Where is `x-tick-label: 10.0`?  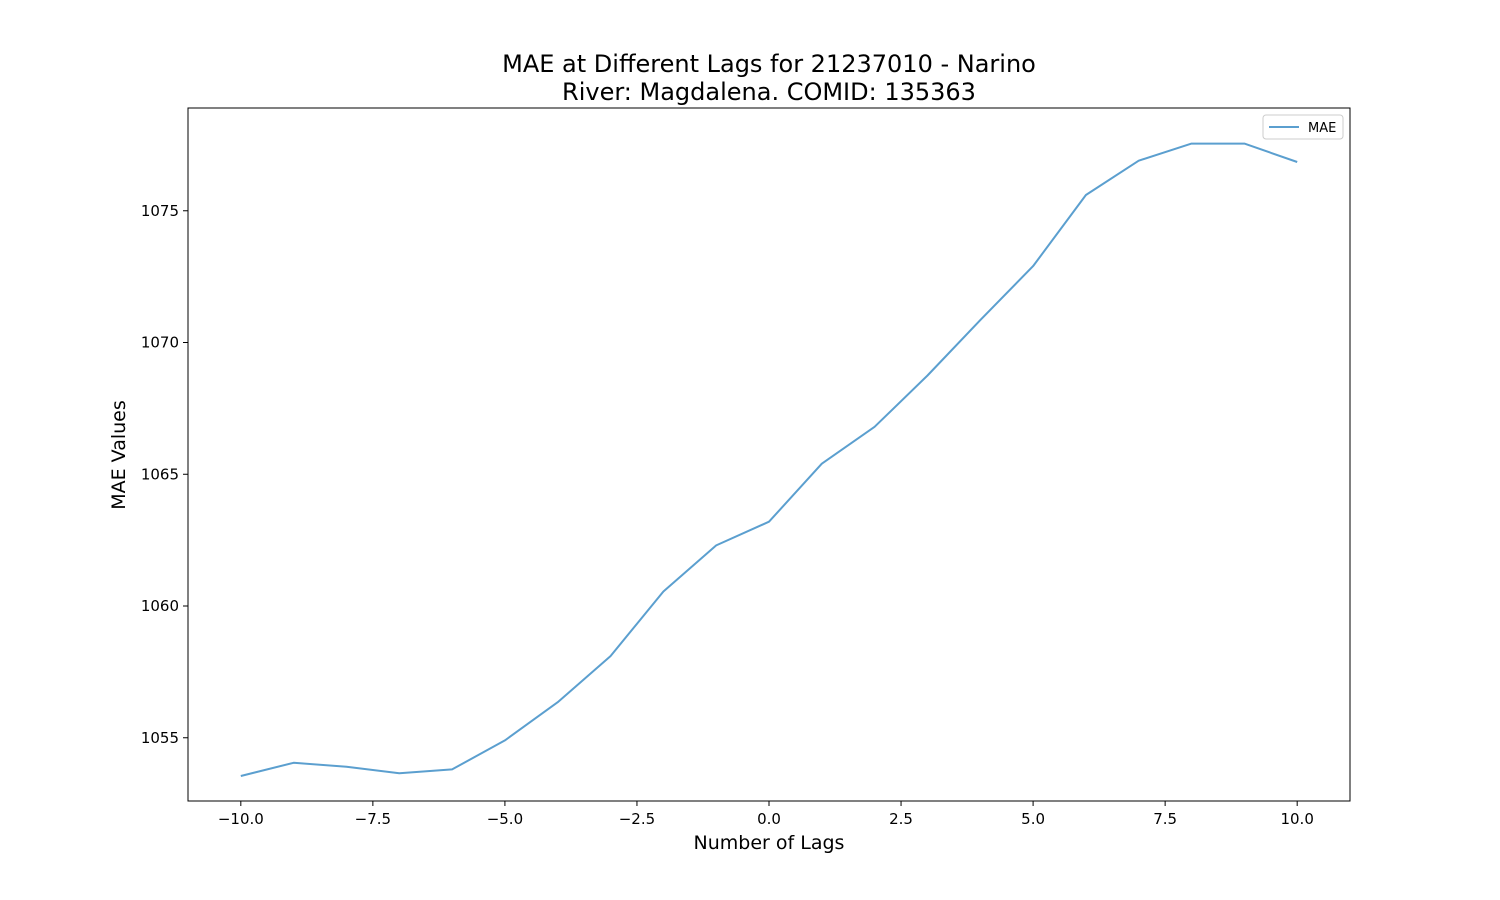 x-tick-label: 10.0 is located at coordinates (1296, 819).